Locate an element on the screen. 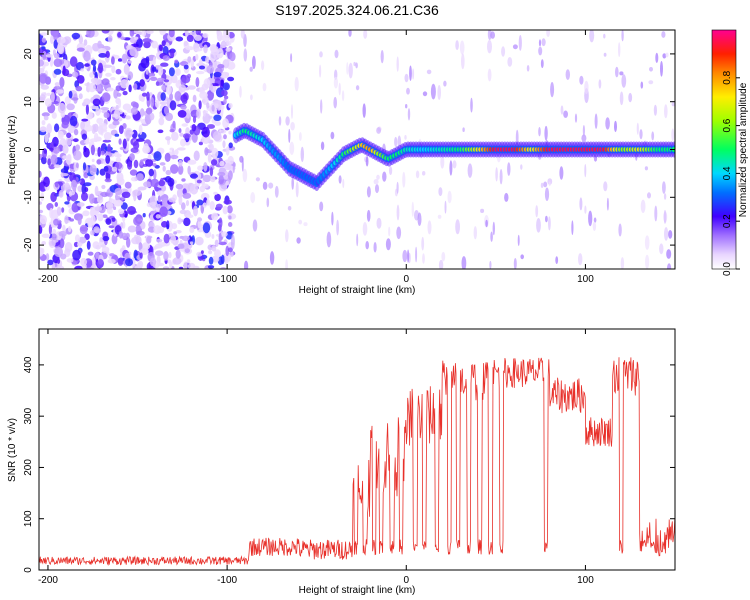 Image resolution: width=750 pixels, height=600 pixels. y-tick-label: 20 is located at coordinates (28, 54).